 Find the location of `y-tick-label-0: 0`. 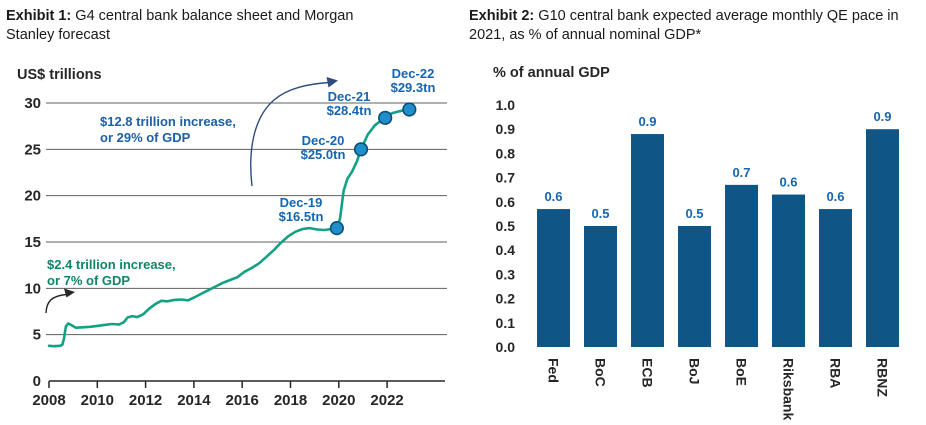

y-tick-label-0: 0 is located at coordinates (37, 381).